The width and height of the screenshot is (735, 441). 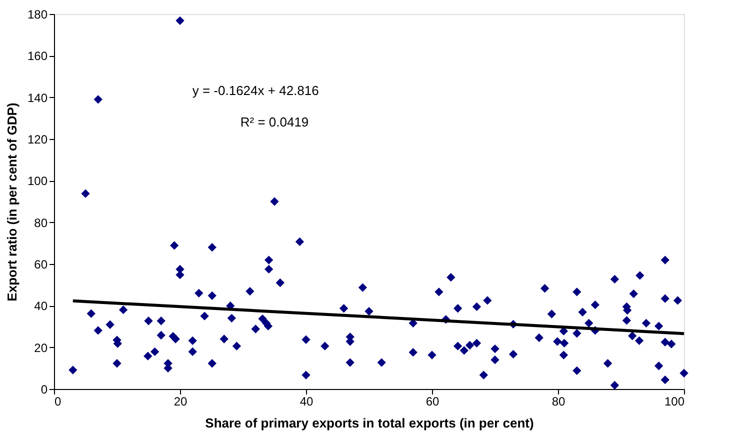 What do you see at coordinates (369, 423) in the screenshot?
I see `x-axis-title: Share of primary exports in total exports (in per cent)` at bounding box center [369, 423].